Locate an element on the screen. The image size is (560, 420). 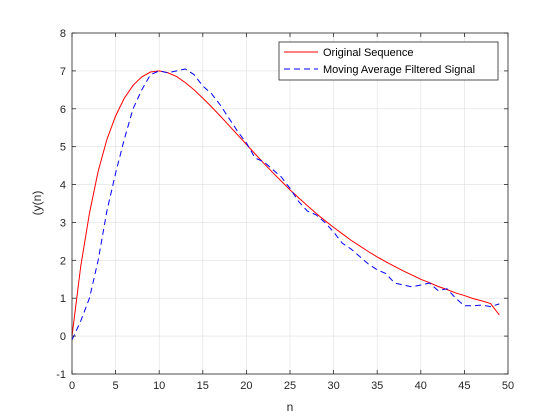
x-tick-label: 0 is located at coordinates (72, 386).